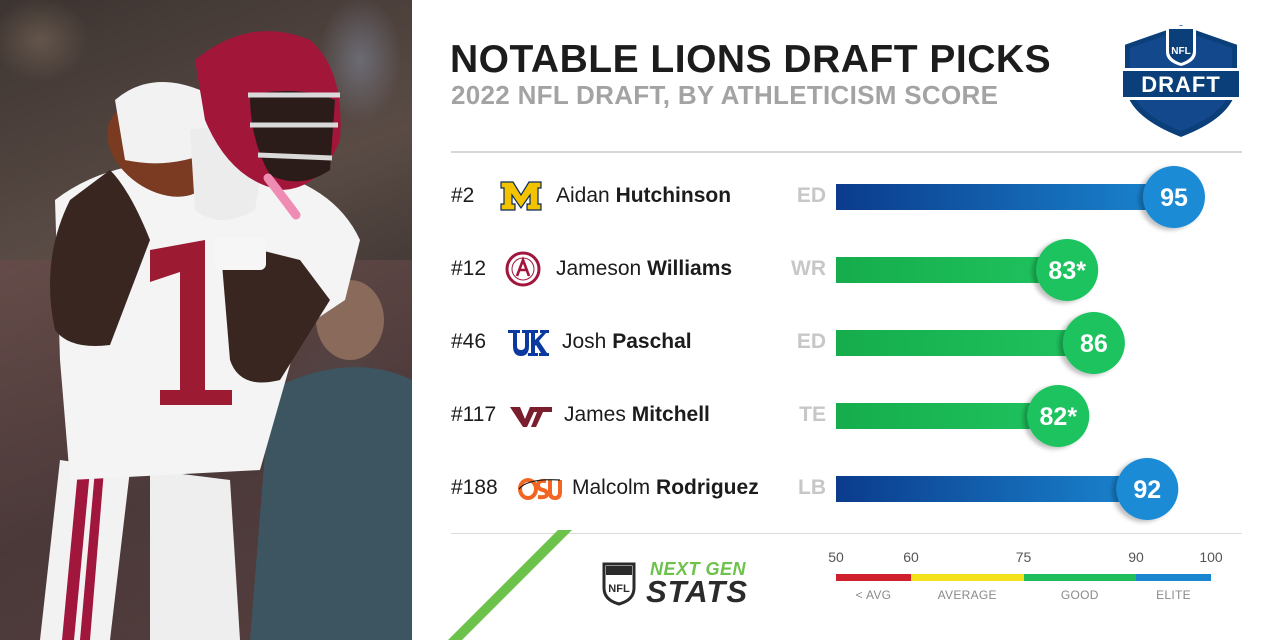 This screenshot has width=1280, height=640. What do you see at coordinates (1023, 557) in the screenshot?
I see `legend-tick-label: 75` at bounding box center [1023, 557].